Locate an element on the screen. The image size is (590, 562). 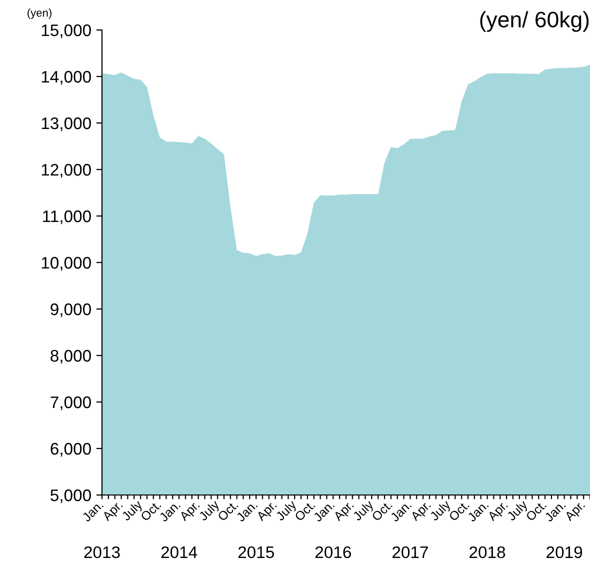
text: 2015 is located at coordinates (256, 552).